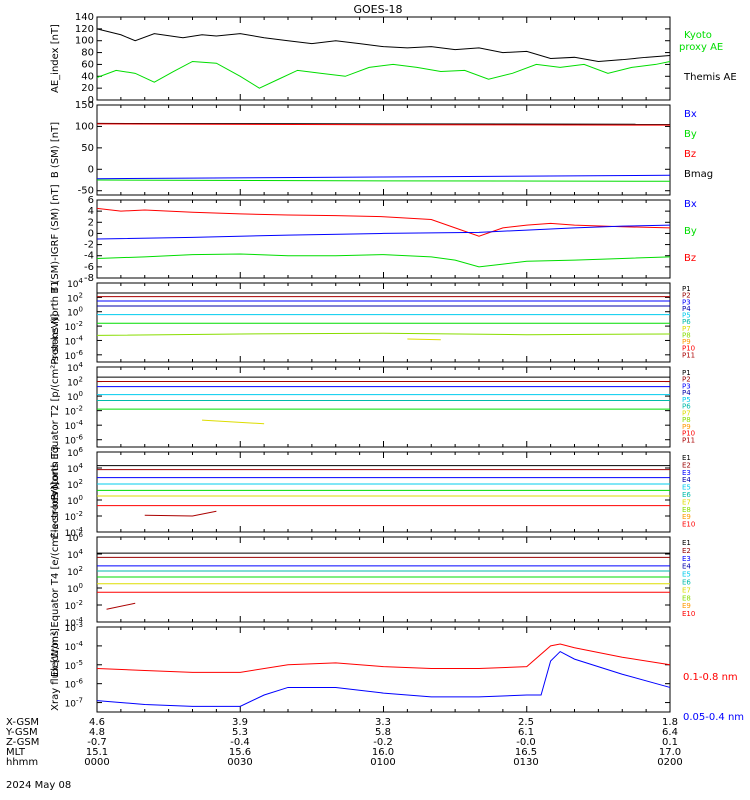 This screenshot has height=800, width=750. Describe the element at coordinates (686, 502) in the screenshot. I see `legend-entry: E7` at that location.